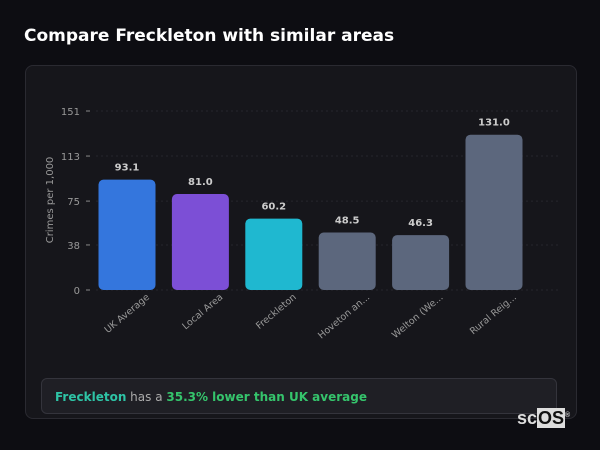 Image resolution: width=600 pixels, height=450 pixels. I want to click on x-tick-label: UK Average, so click(127, 314).